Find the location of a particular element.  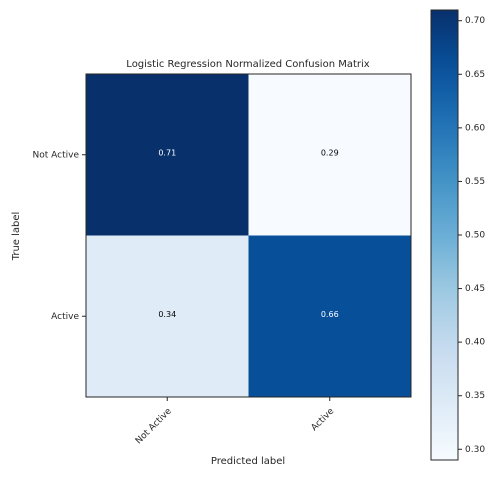

colorbar-tick-label: 0.45 is located at coordinates (475, 289).